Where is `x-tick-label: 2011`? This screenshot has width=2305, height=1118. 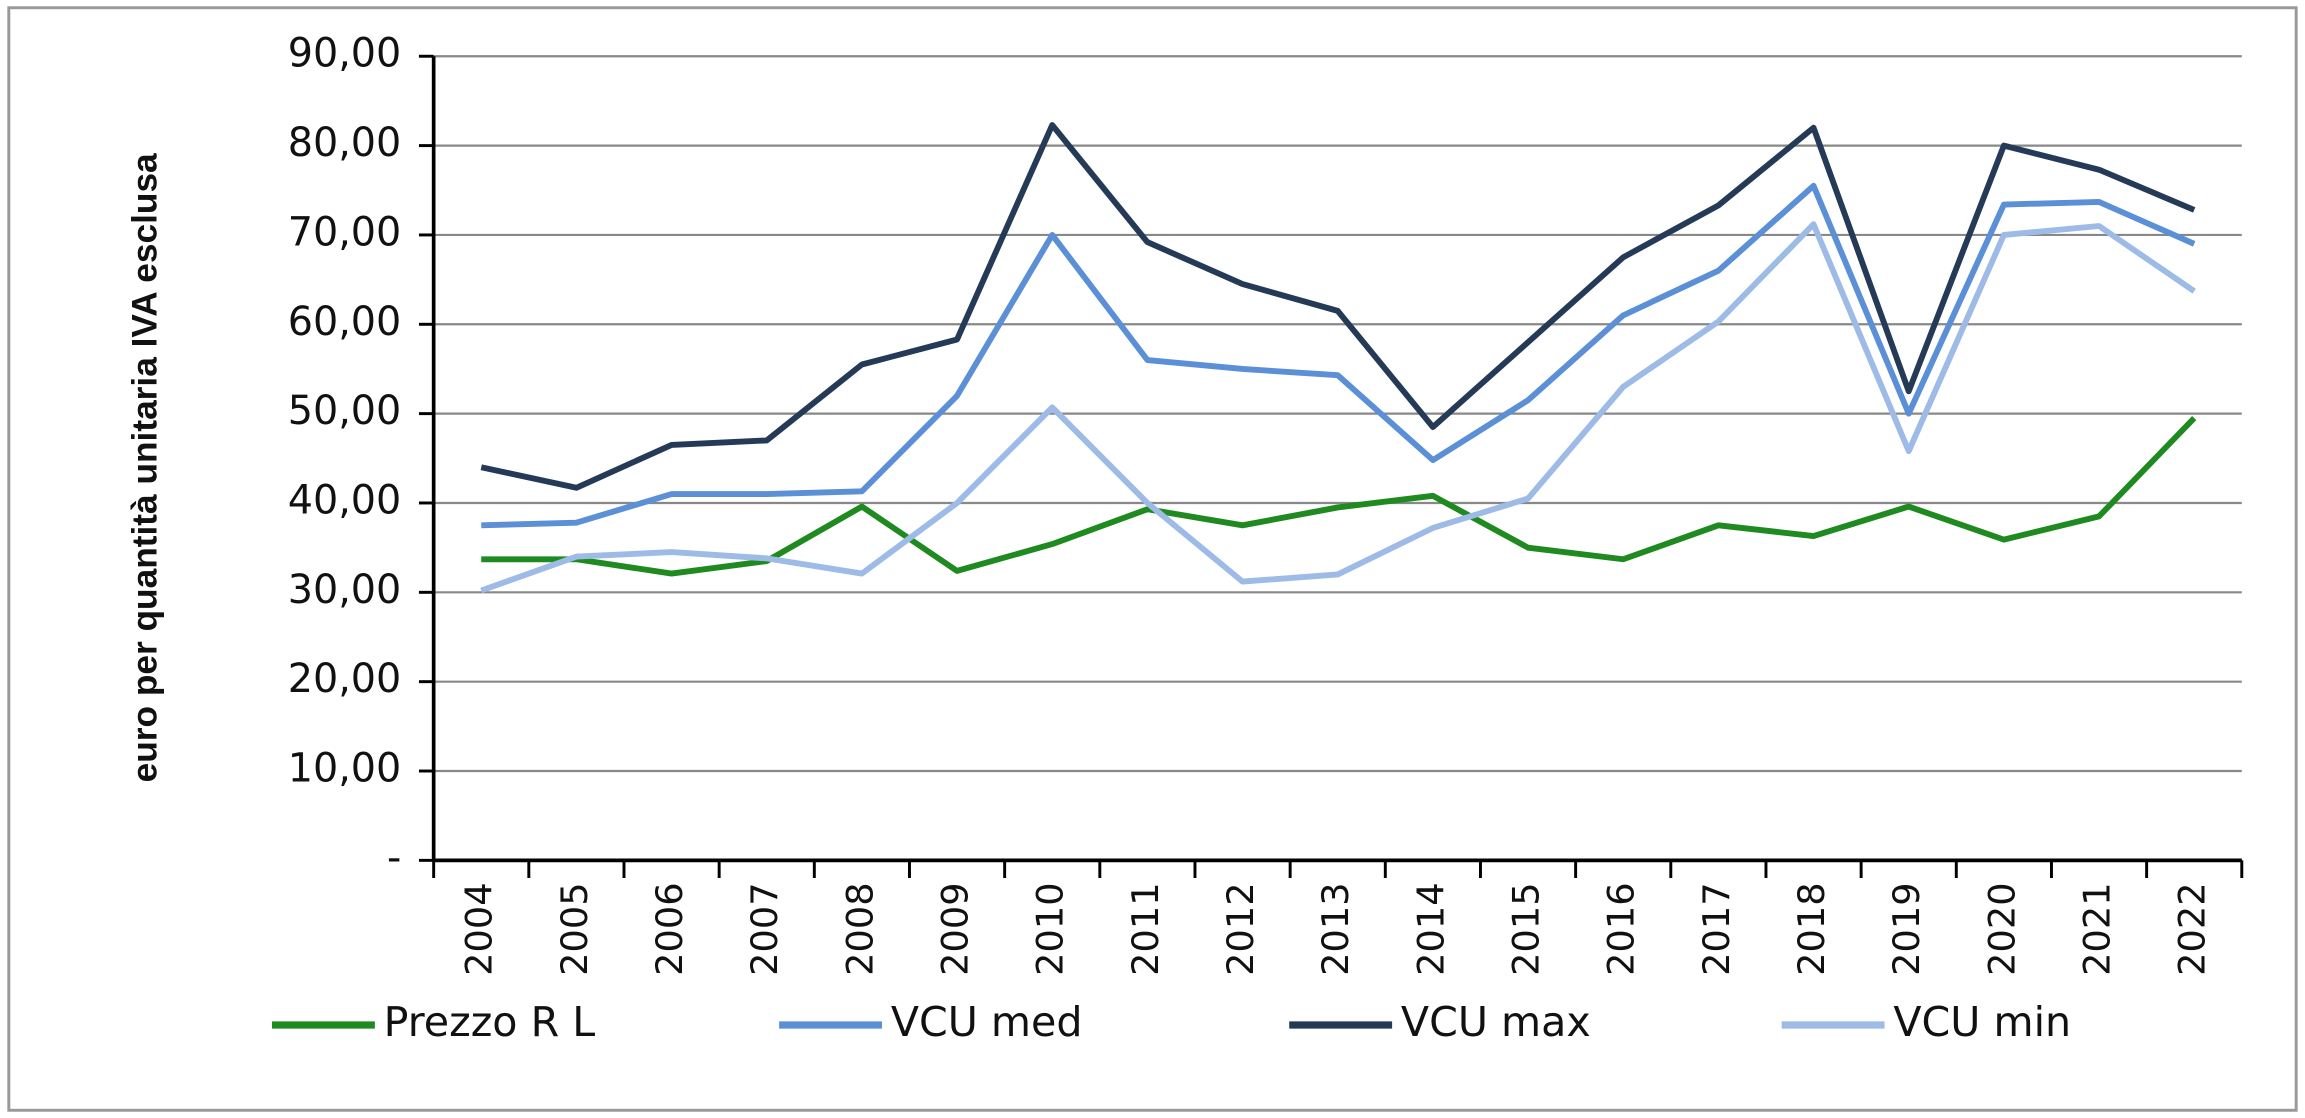
x-tick-label: 2011 is located at coordinates (1145, 929).